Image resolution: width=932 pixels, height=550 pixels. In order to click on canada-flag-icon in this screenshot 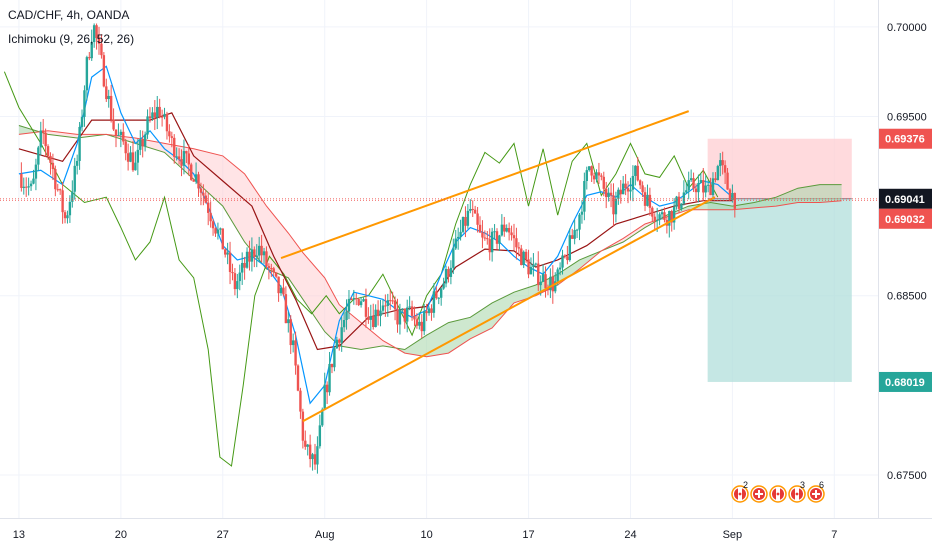, I will do `click(778, 494)`.